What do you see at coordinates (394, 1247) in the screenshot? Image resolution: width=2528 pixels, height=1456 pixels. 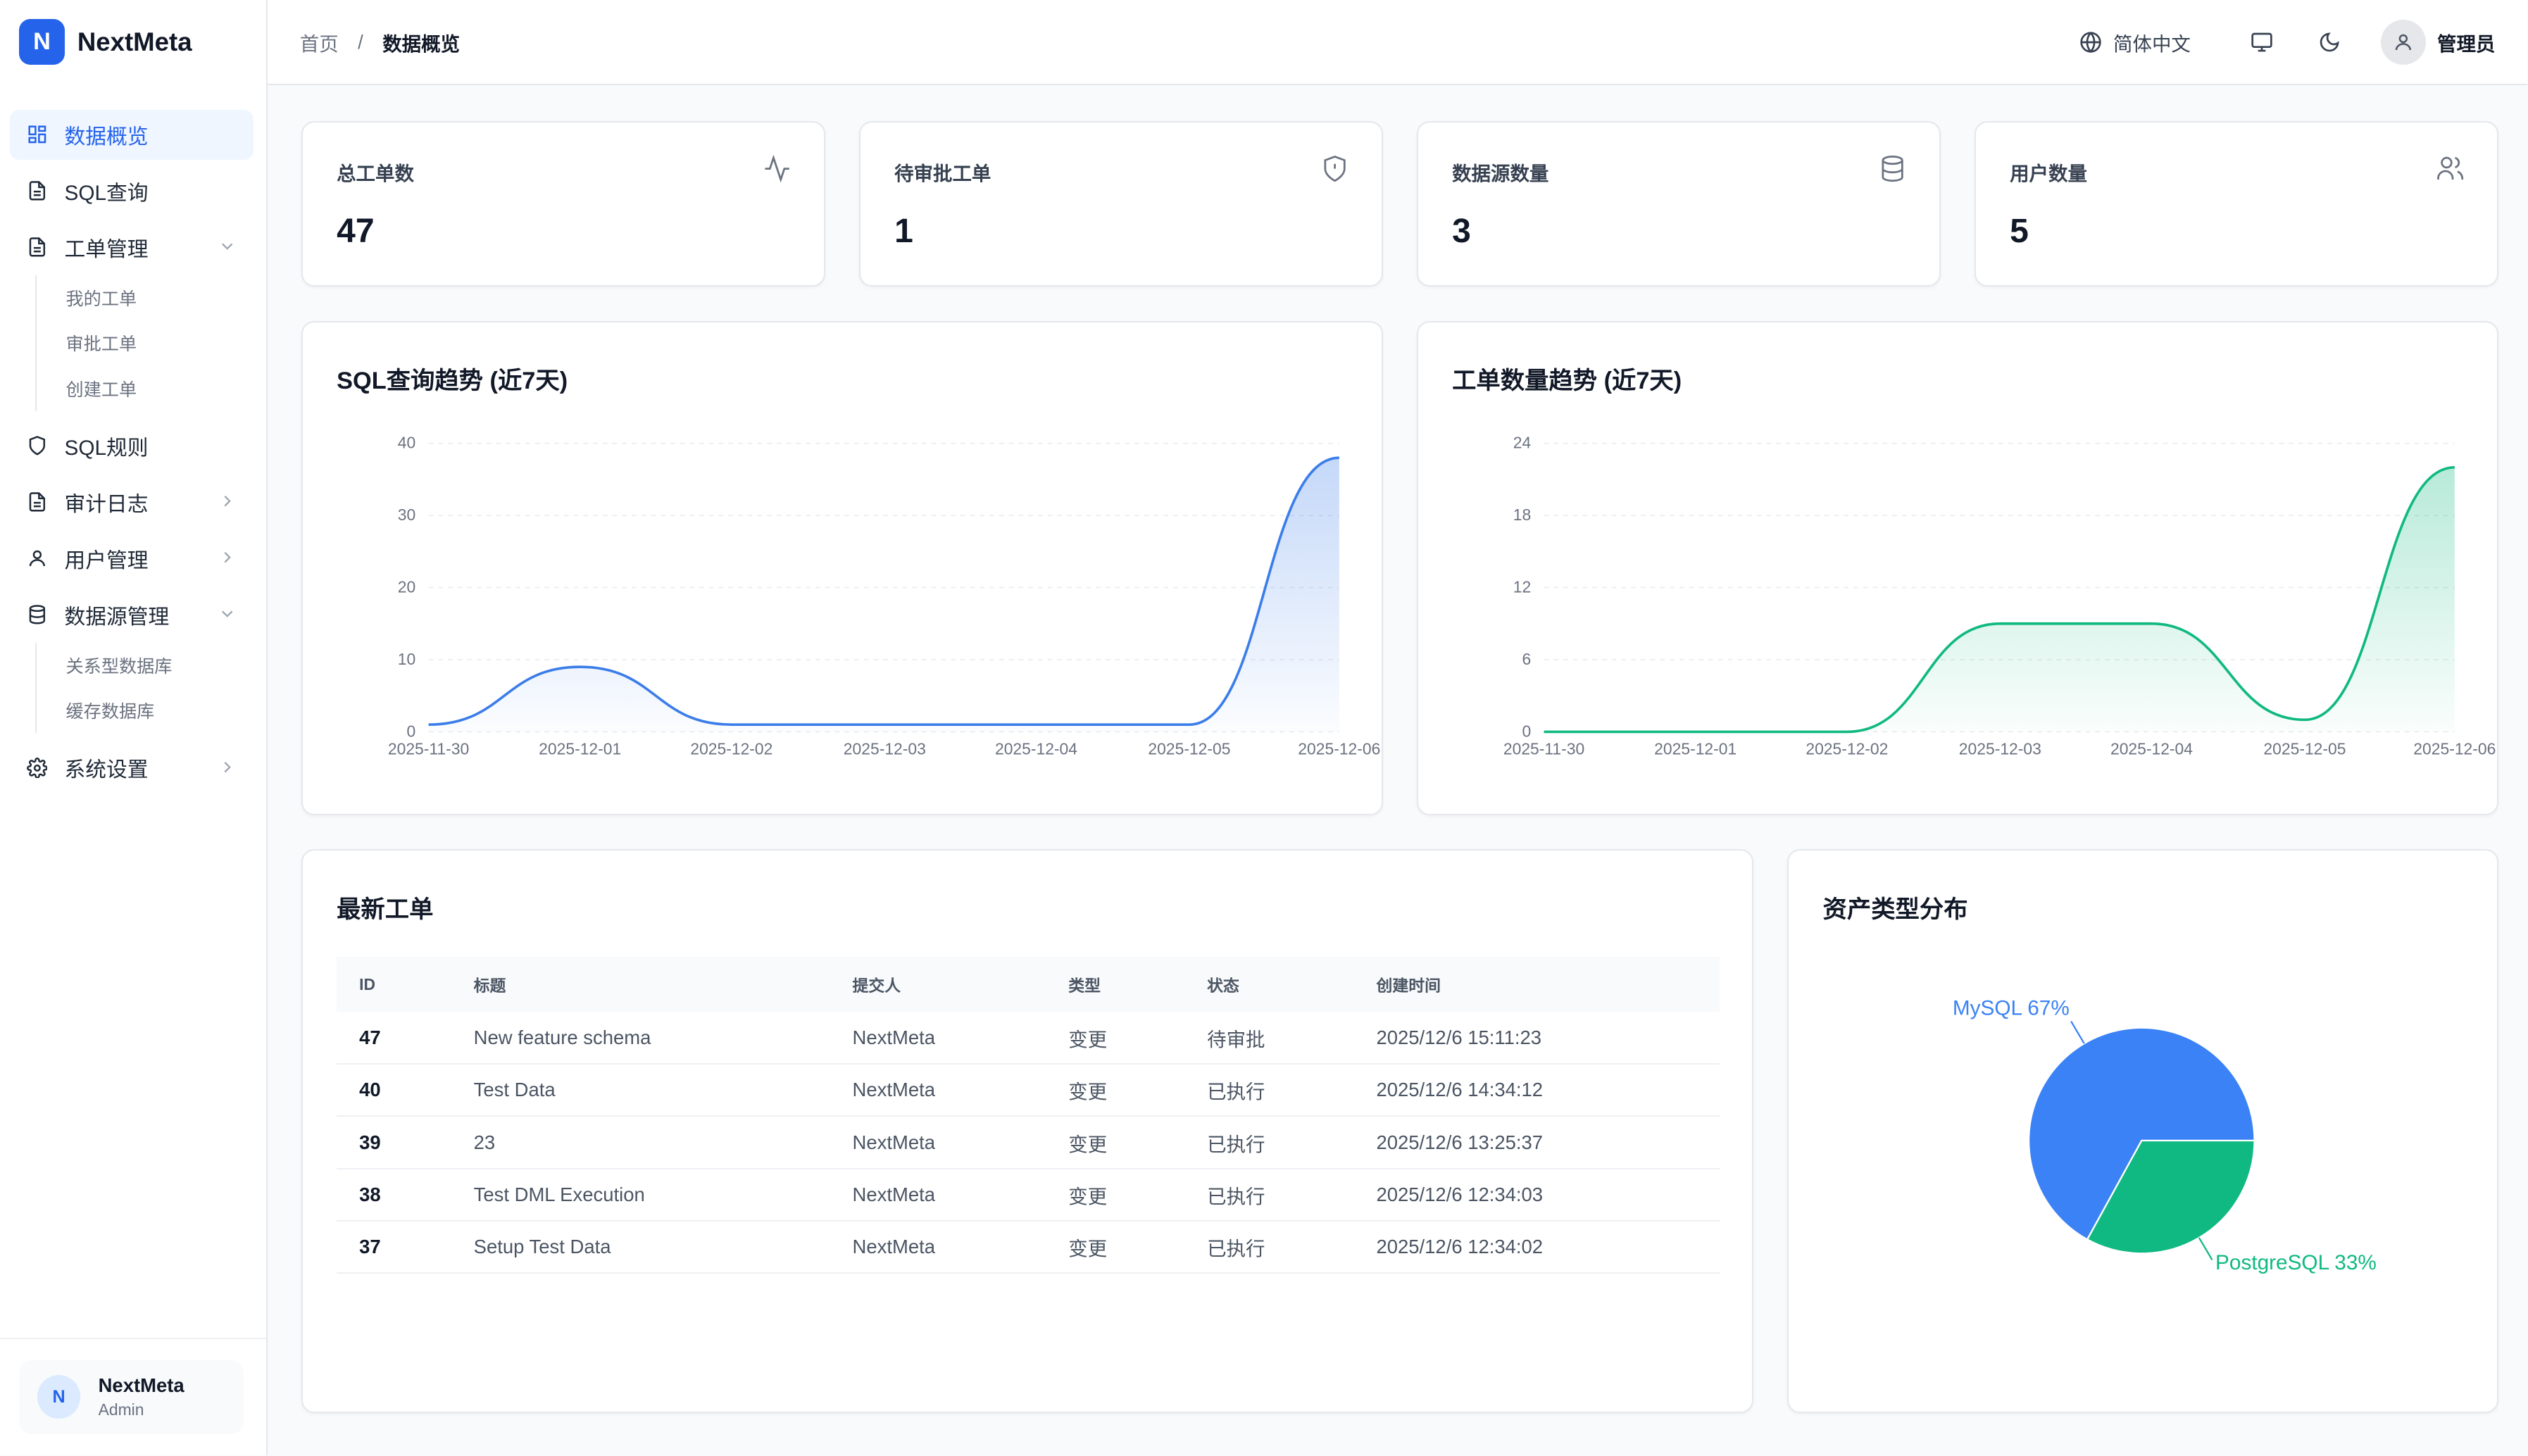 I see `table-cell: 37` at bounding box center [394, 1247].